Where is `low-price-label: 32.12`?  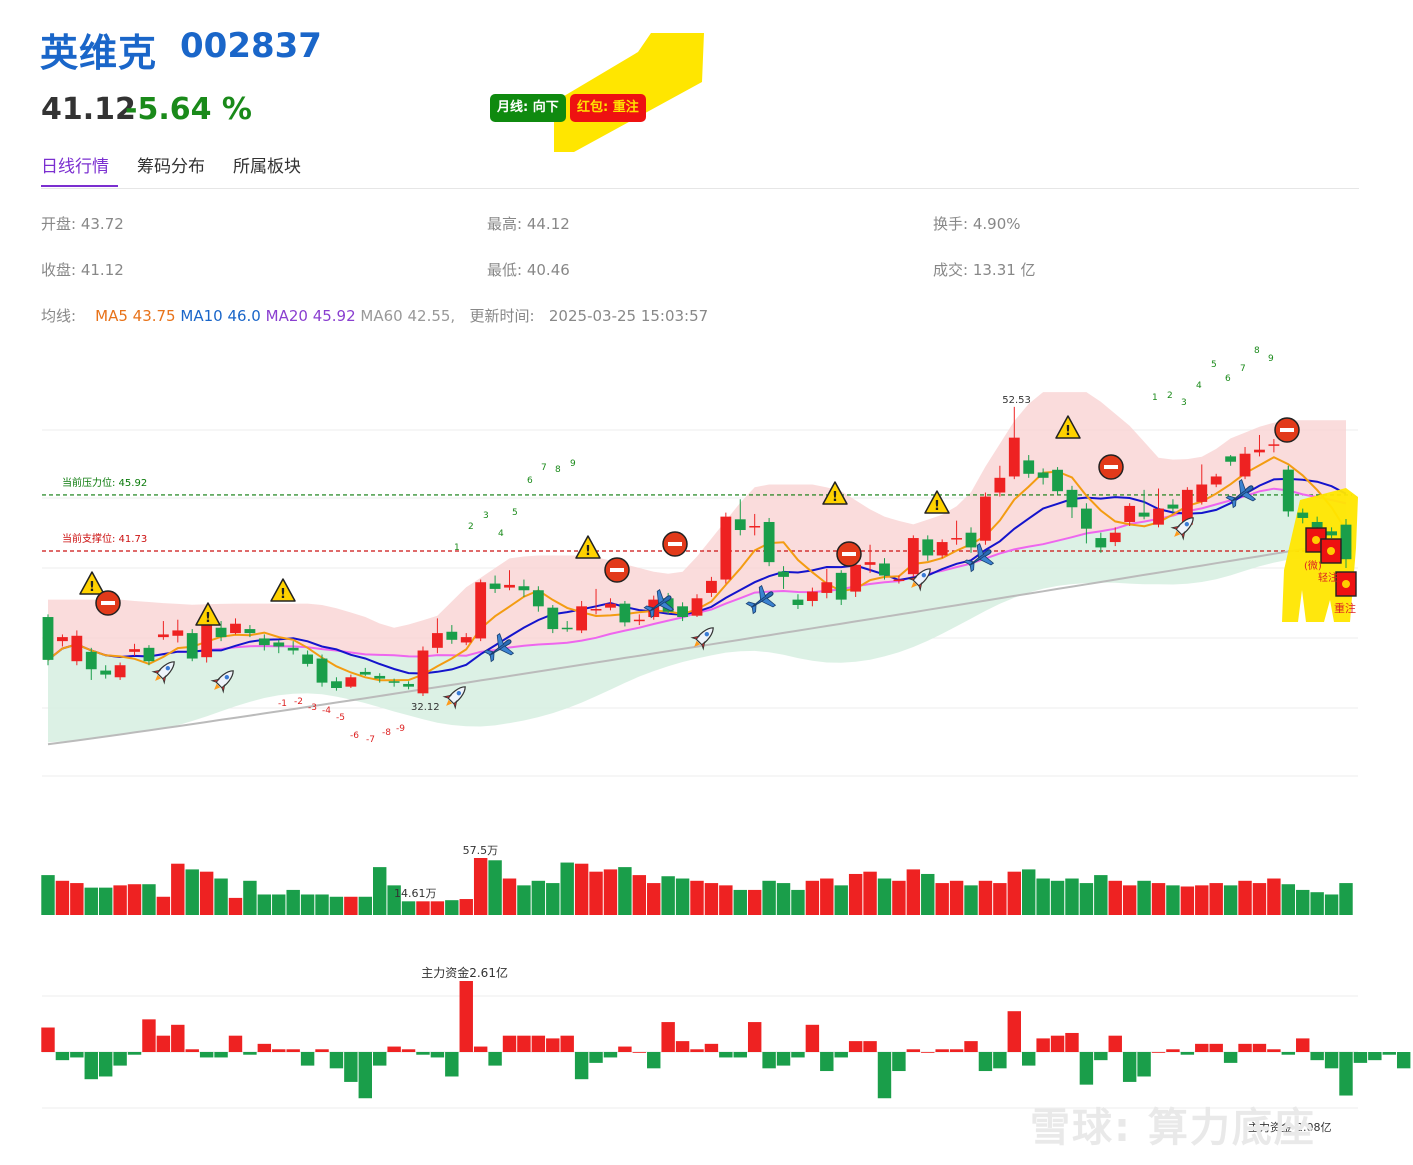
low-price-label: 32.12 is located at coordinates (425, 707).